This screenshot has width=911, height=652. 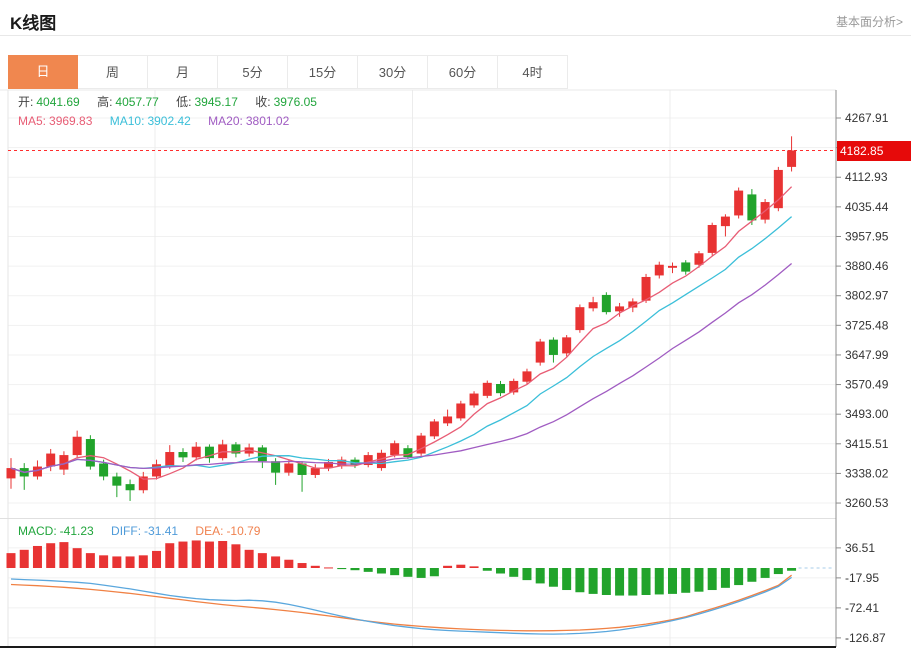 I want to click on ma20-label: MA20:, so click(x=225, y=121).